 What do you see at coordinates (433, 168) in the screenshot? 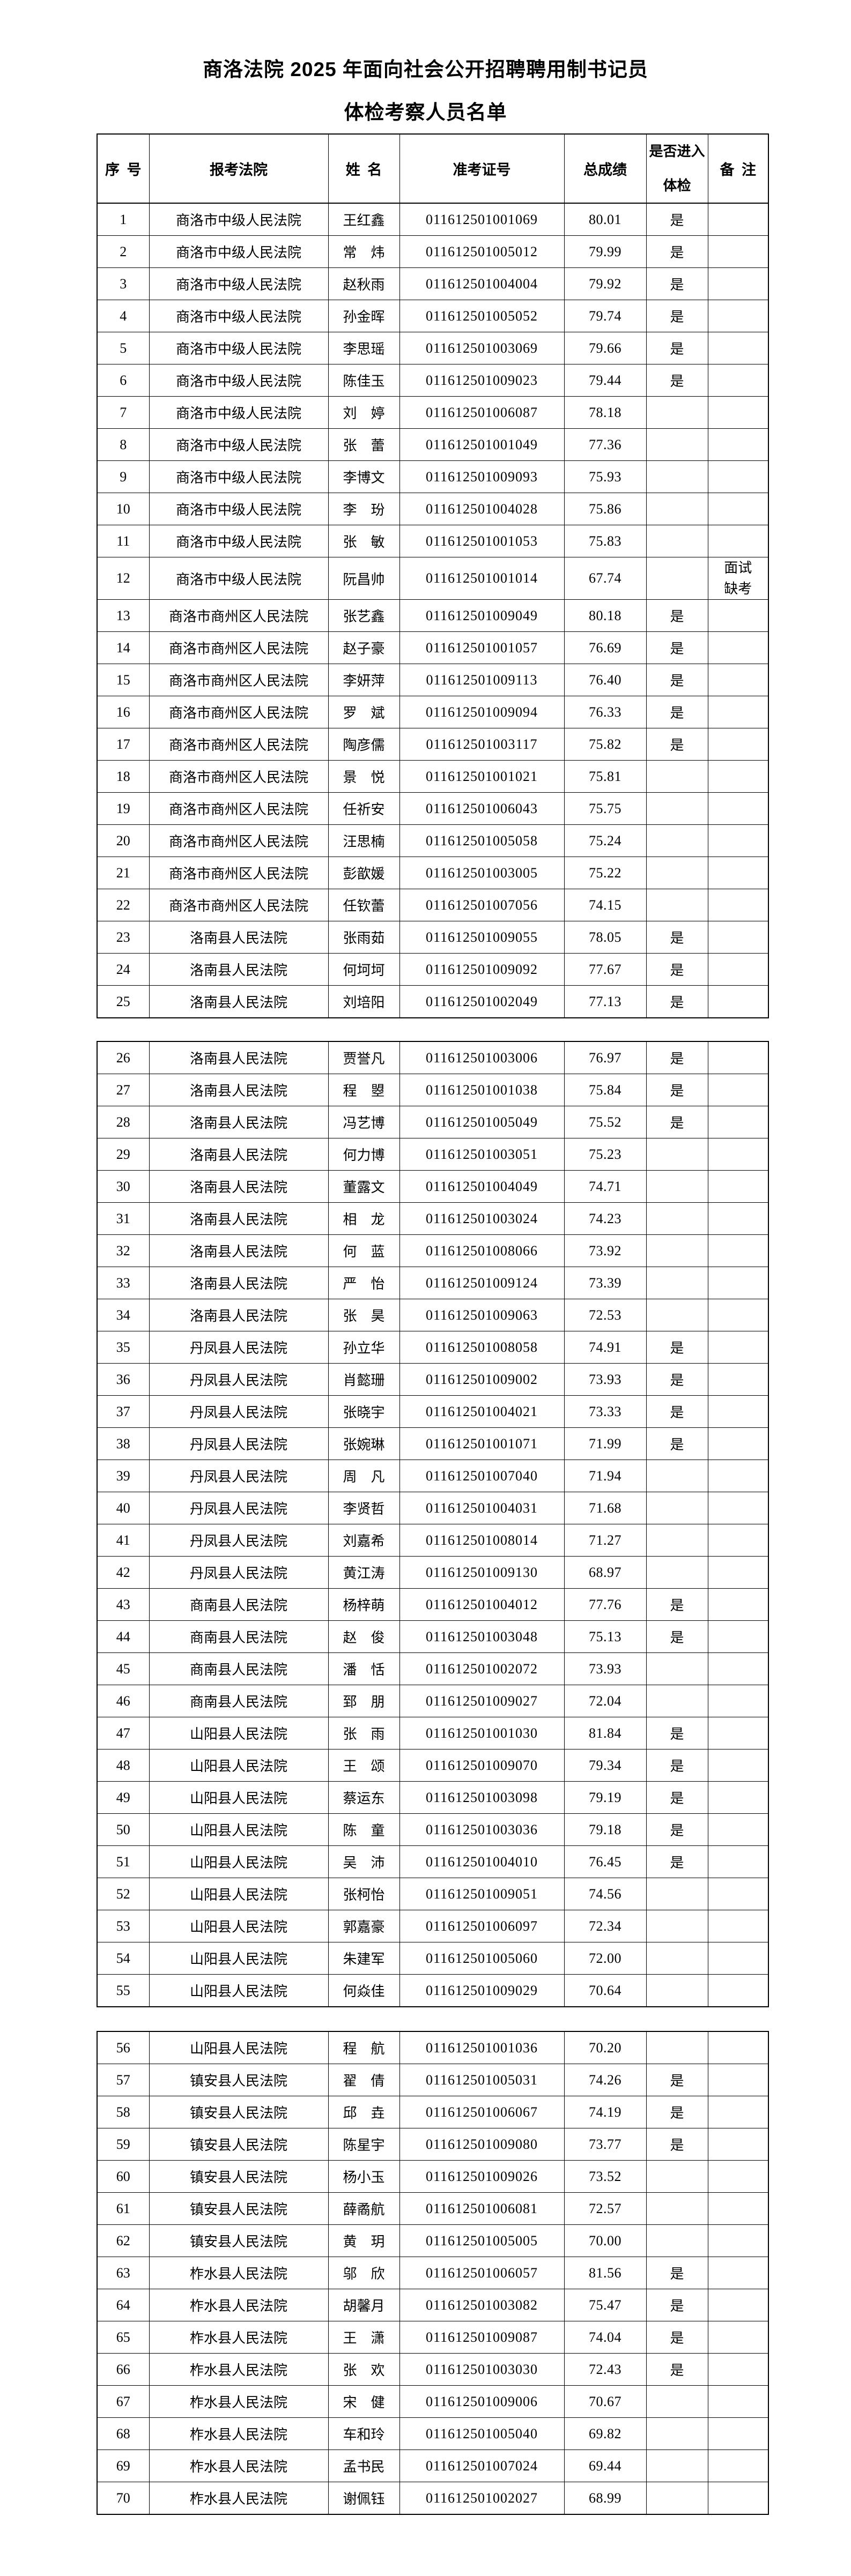
I see `header-row: 序号 报考法院 姓名 准考证号 总成绩 是否进入体检 备注` at bounding box center [433, 168].